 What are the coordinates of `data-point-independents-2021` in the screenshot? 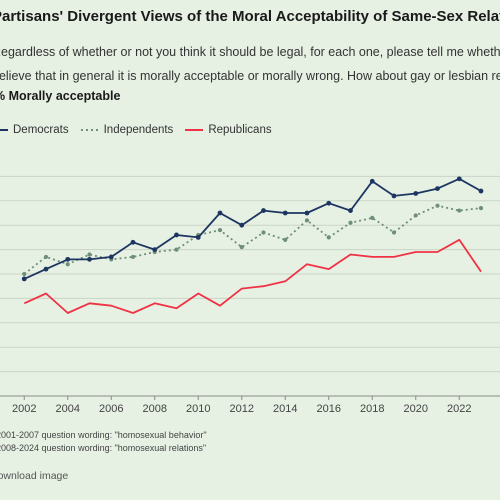 It's located at (437, 205).